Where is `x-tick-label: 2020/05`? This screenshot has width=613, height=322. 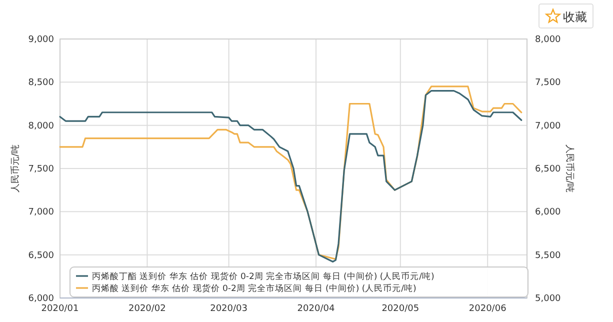
x-tick-label: 2020/05 is located at coordinates (401, 309).